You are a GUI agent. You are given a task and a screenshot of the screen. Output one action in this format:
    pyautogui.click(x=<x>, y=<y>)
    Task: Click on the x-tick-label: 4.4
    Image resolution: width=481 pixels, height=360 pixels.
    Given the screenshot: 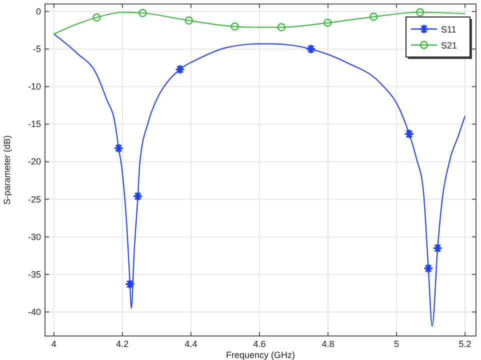 What is the action you would take?
    pyautogui.click(x=191, y=344)
    